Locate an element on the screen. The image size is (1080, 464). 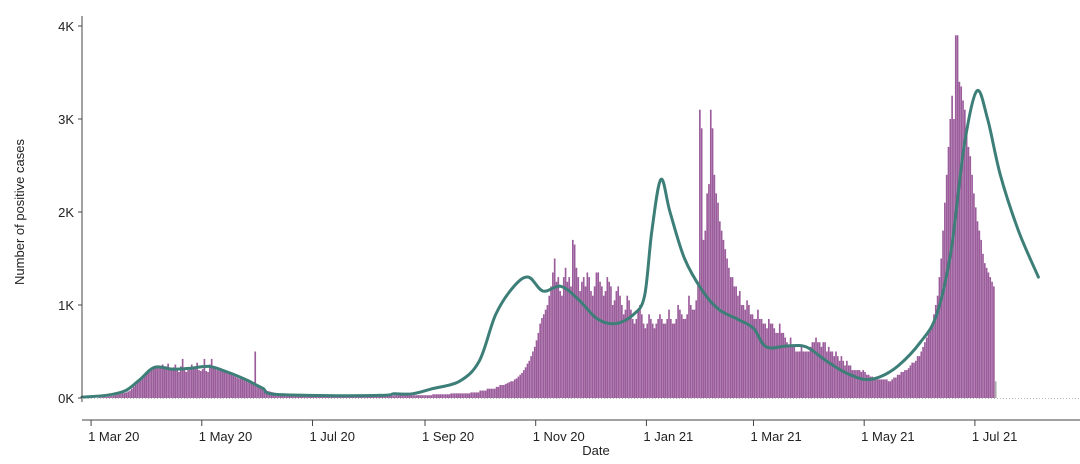
x-tick-label: 1 Jul 20 is located at coordinates (332, 436).